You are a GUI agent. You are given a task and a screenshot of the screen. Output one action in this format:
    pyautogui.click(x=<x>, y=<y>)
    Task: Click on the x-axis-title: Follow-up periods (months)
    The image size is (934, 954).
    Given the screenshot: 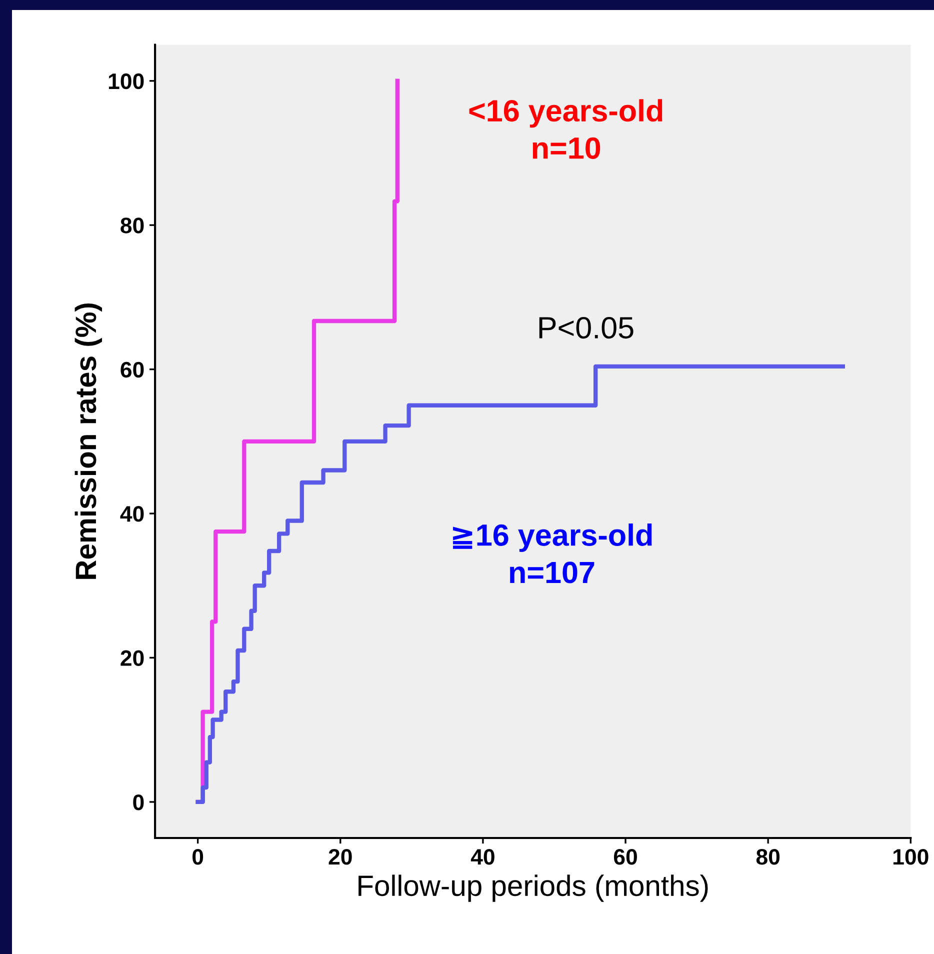 What is the action you would take?
    pyautogui.click(x=533, y=888)
    